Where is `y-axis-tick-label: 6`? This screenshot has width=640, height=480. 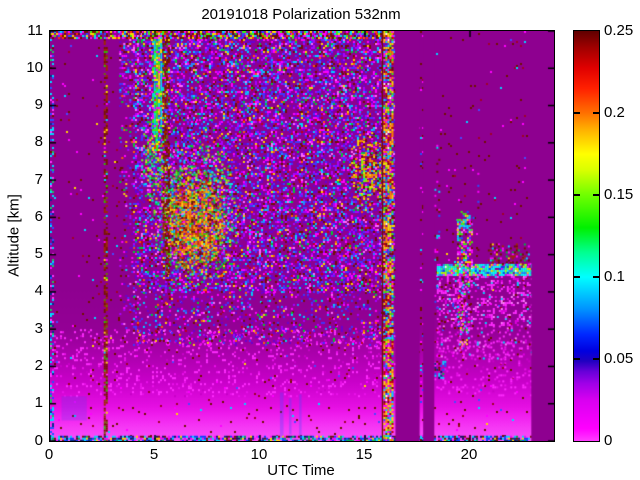 y-axis-tick-label: 6 is located at coordinates (38, 216).